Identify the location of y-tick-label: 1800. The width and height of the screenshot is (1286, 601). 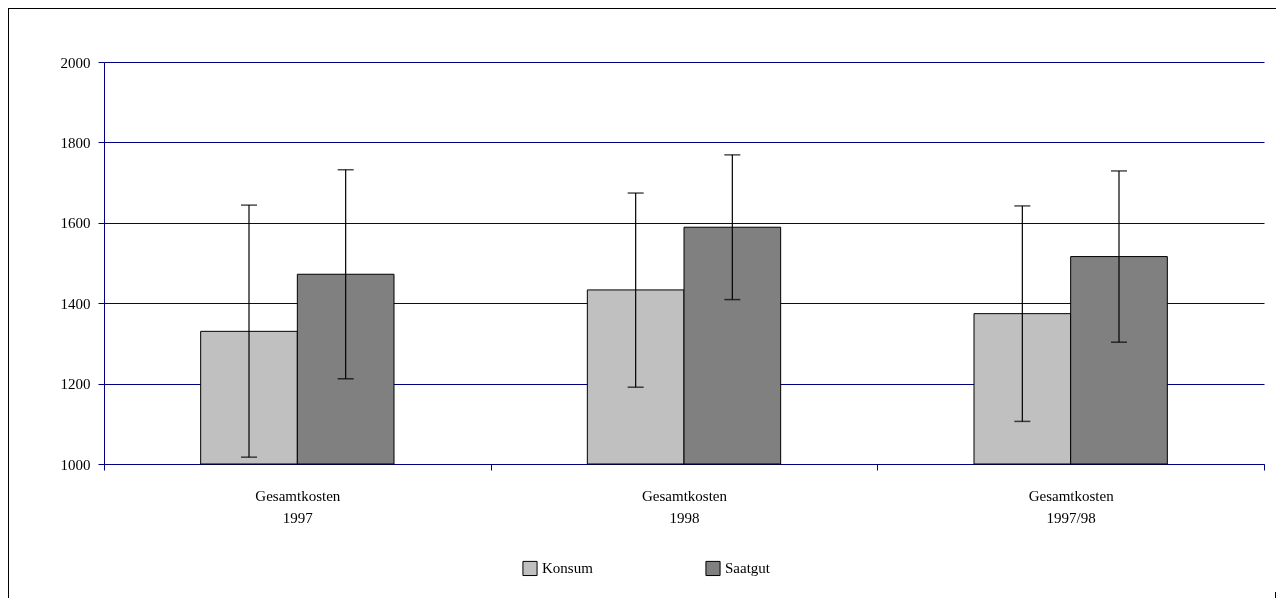
(75, 142).